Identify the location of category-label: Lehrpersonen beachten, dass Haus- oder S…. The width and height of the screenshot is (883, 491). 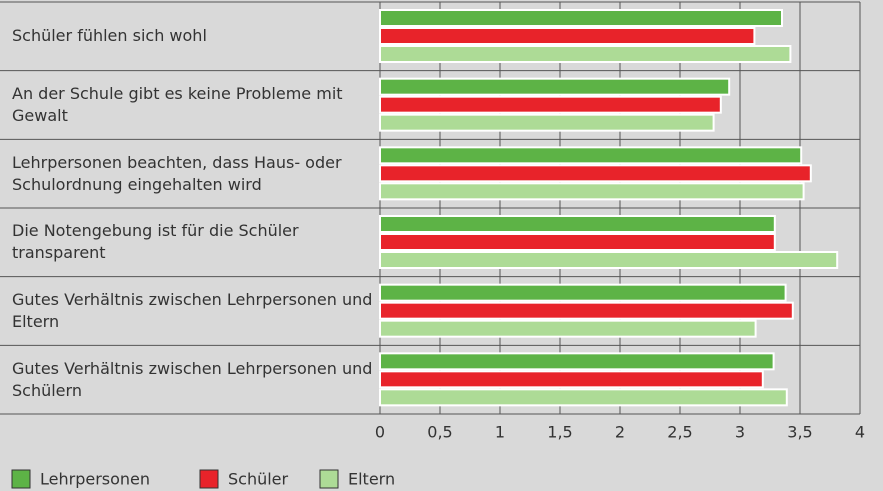
(177, 173).